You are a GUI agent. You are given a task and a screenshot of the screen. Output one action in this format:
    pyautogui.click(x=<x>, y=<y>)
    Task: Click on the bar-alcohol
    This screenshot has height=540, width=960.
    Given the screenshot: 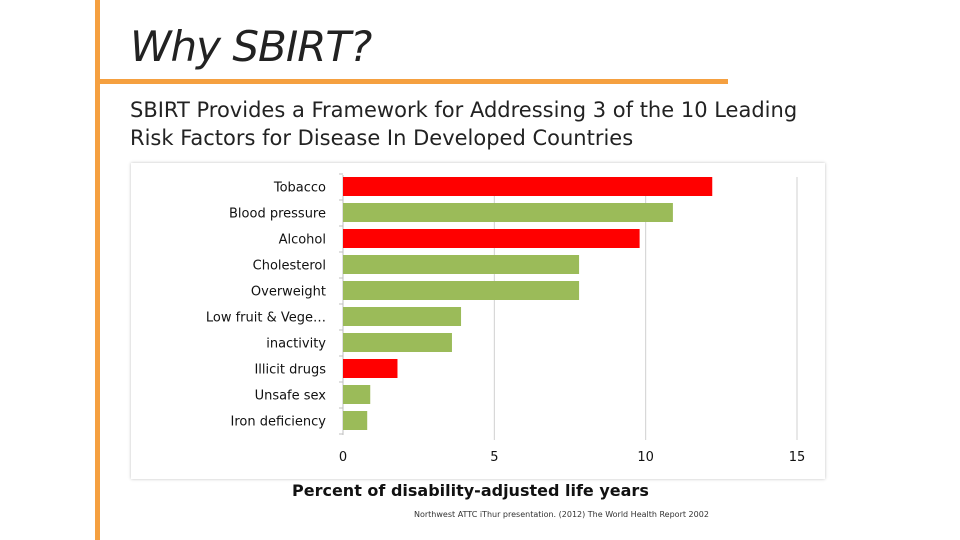 What is the action you would take?
    pyautogui.click(x=491, y=238)
    